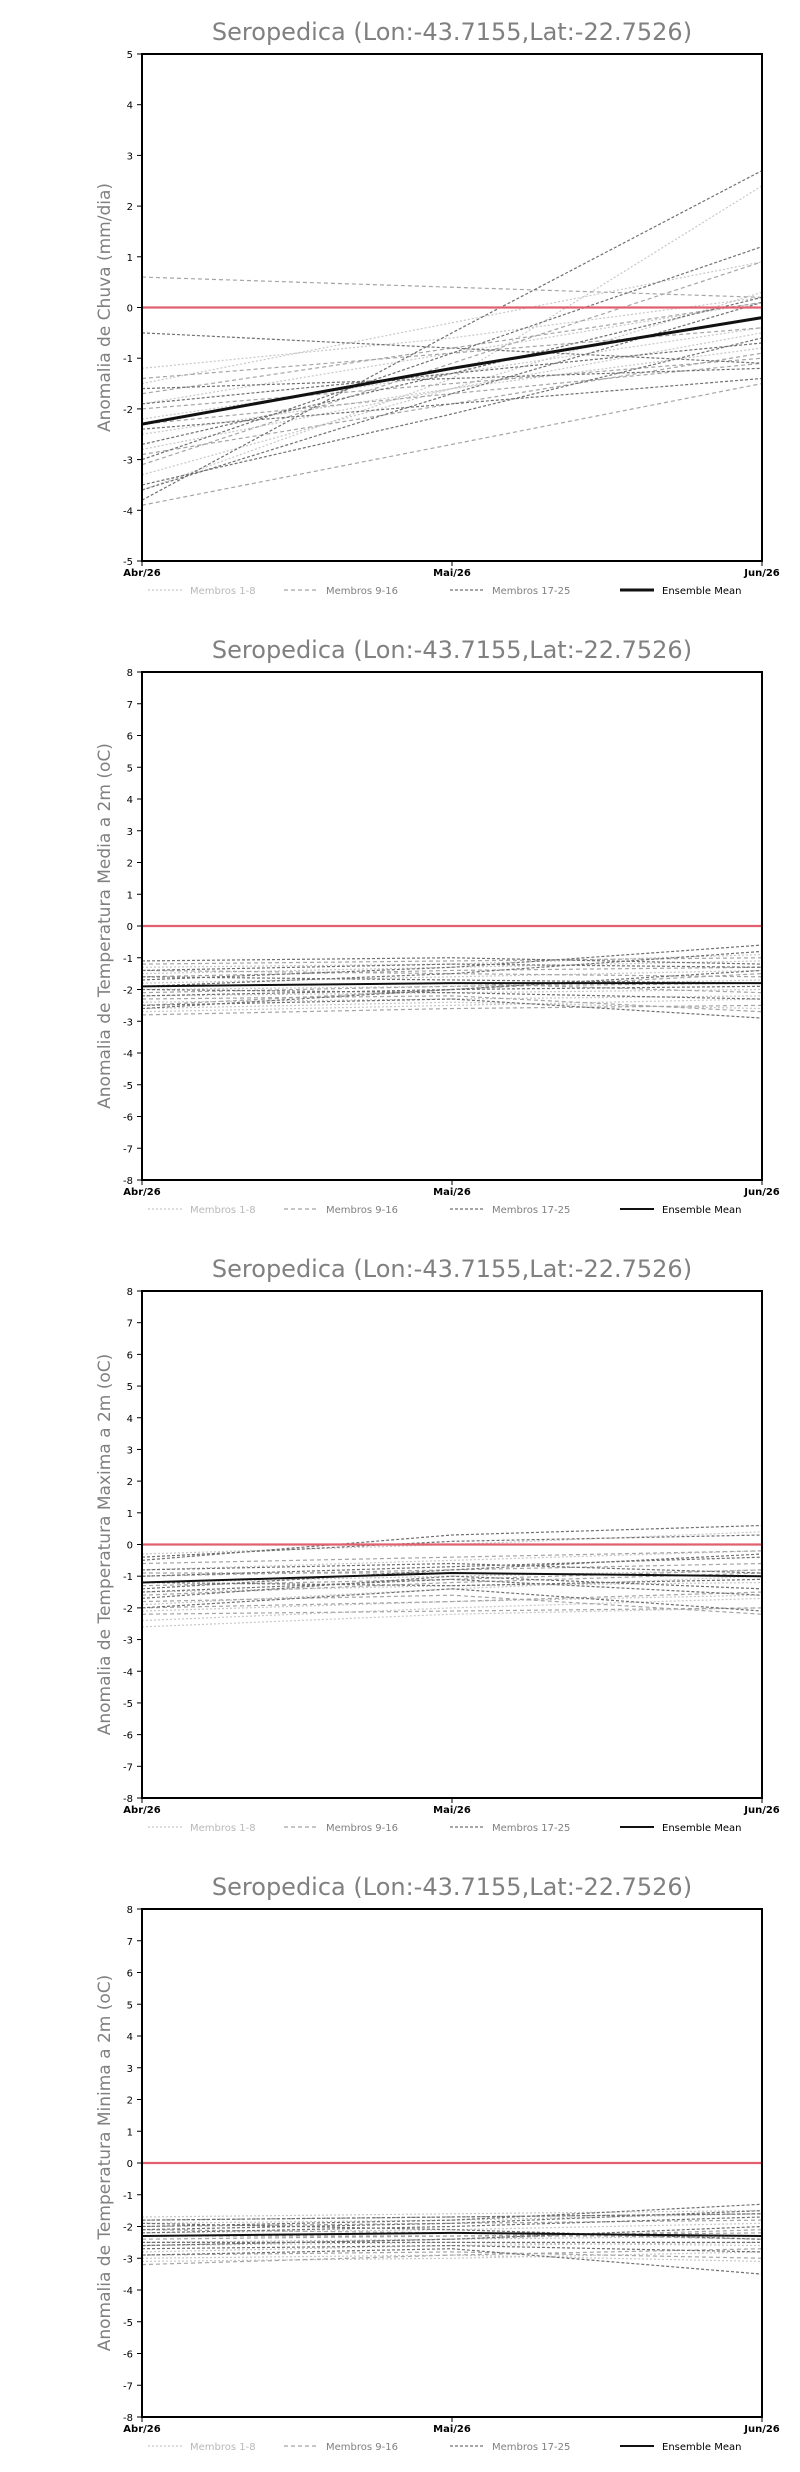 Image resolution: width=800 pixels, height=2472 pixels. What do you see at coordinates (128, 410) in the screenshot?
I see `y-tick-label: -2` at bounding box center [128, 410].